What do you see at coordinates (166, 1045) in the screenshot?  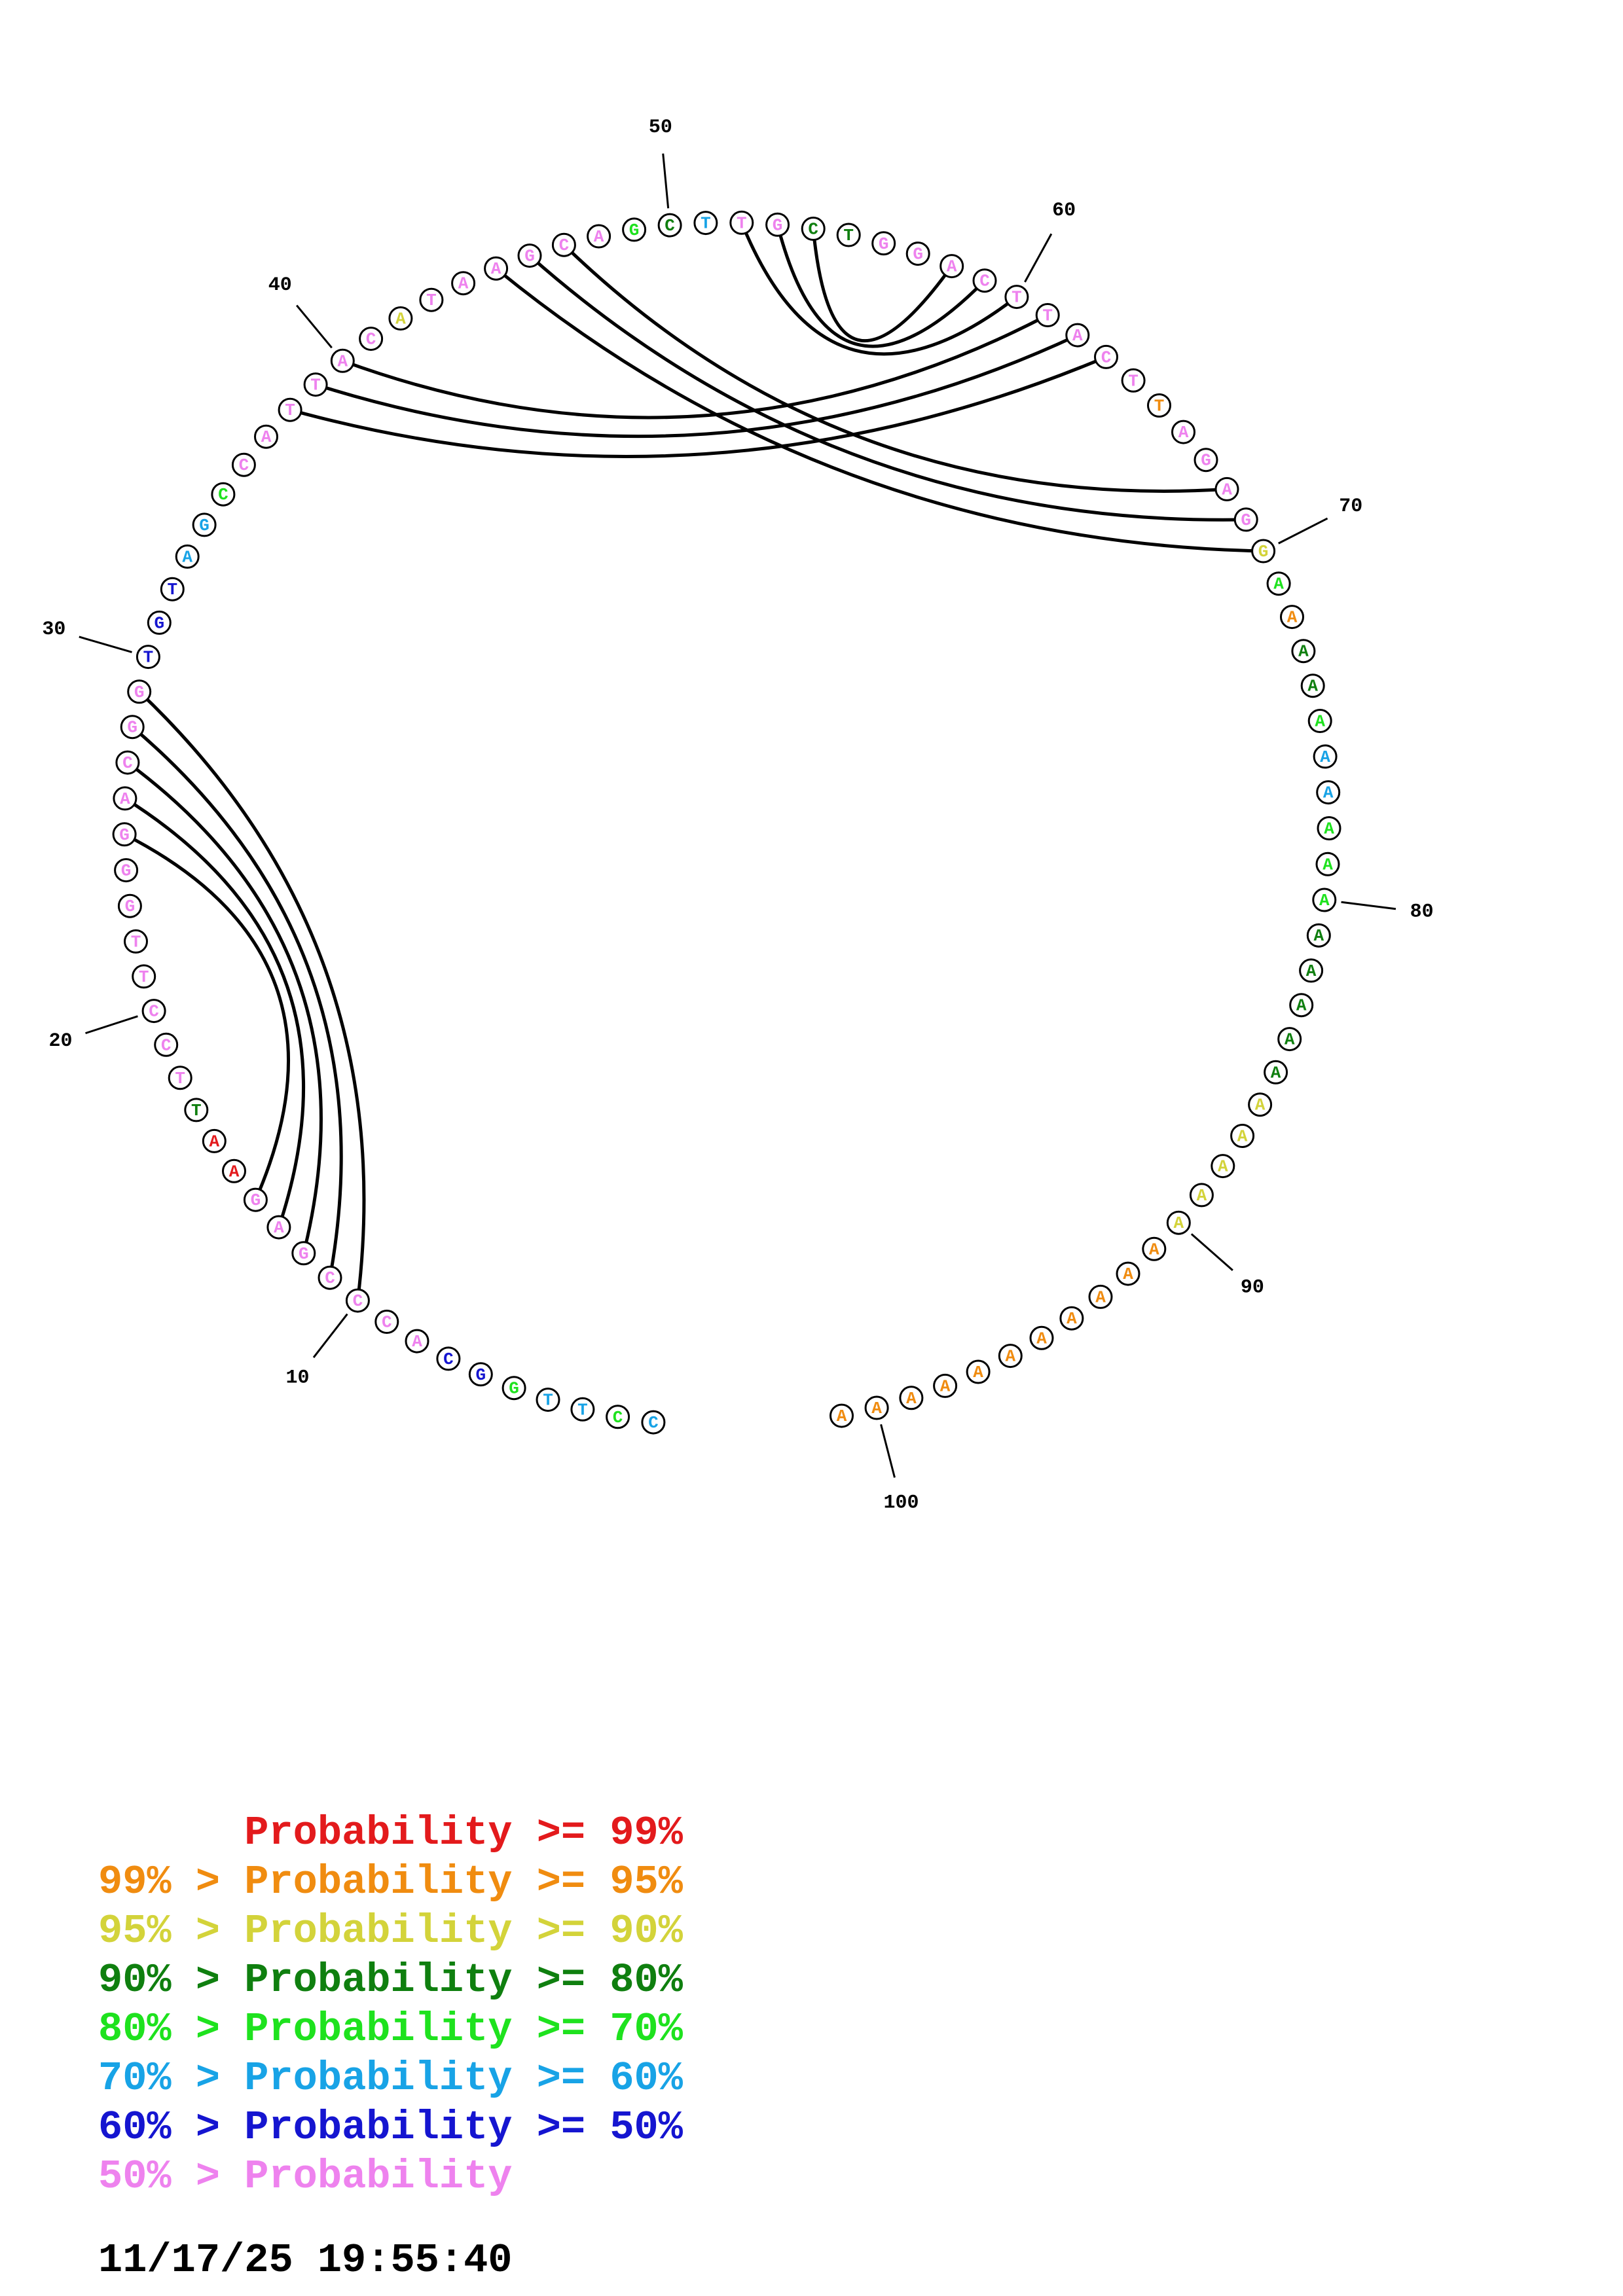 I see `nucleotide-19: C` at bounding box center [166, 1045].